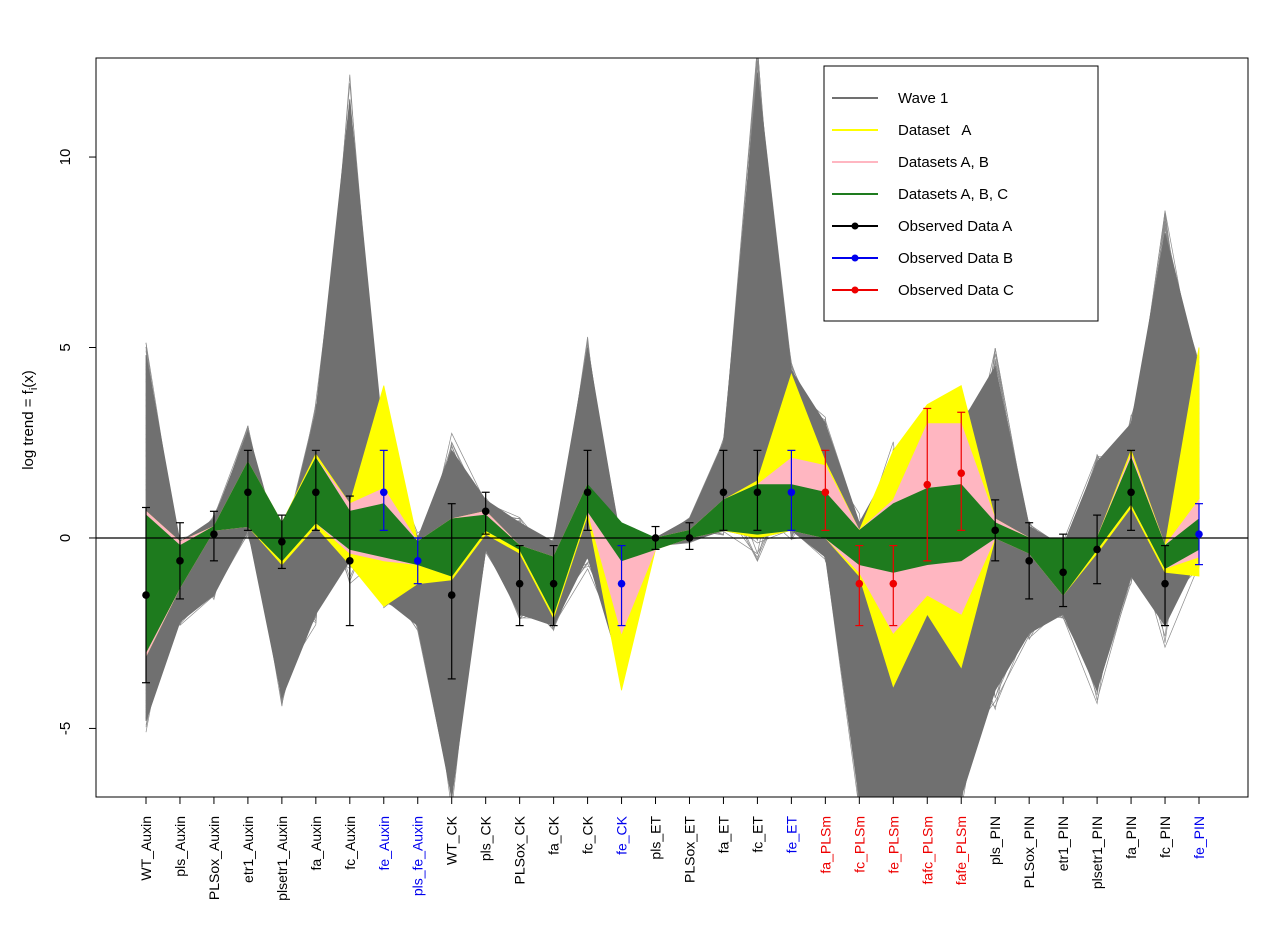 Image resolution: width=1287 pixels, height=950 pixels. I want to click on legend-label: Datasets A, B, C, so click(953, 194).